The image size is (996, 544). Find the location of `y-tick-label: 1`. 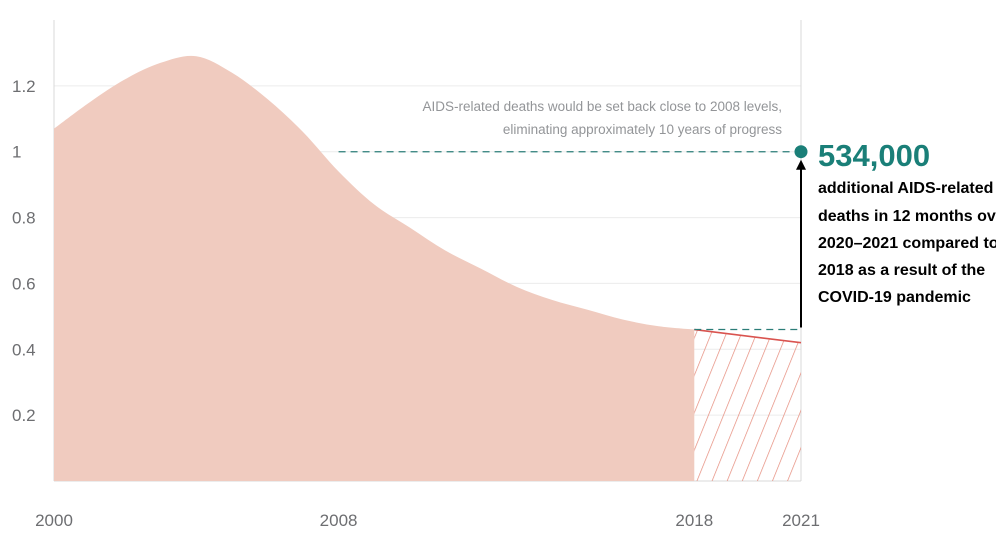

y-tick-label: 1 is located at coordinates (16, 152).